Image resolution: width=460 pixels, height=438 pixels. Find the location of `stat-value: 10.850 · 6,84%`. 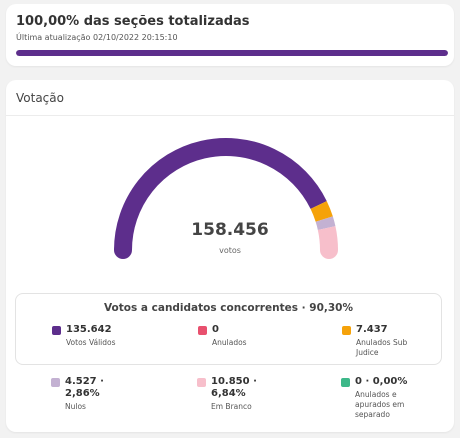

stat-value: 10.850 · 6,84% is located at coordinates (234, 387).